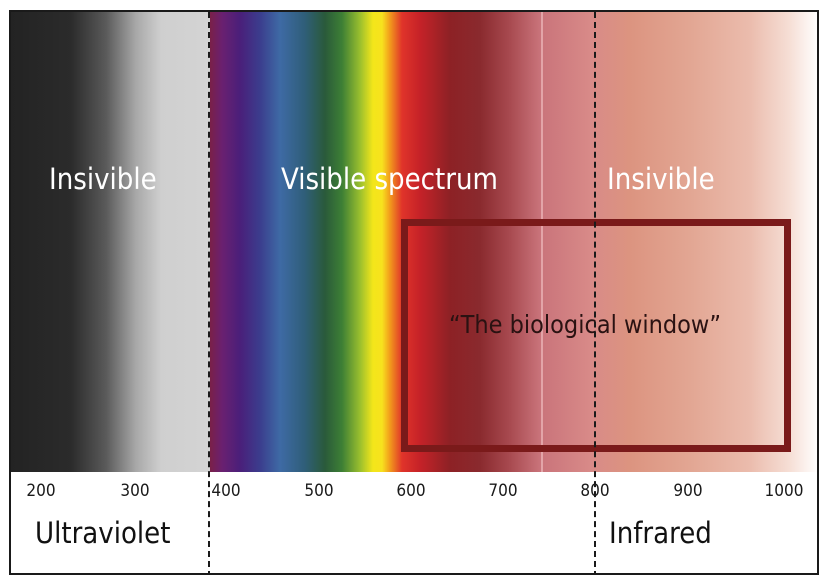  I want to click on tick-label: 900, so click(688, 491).